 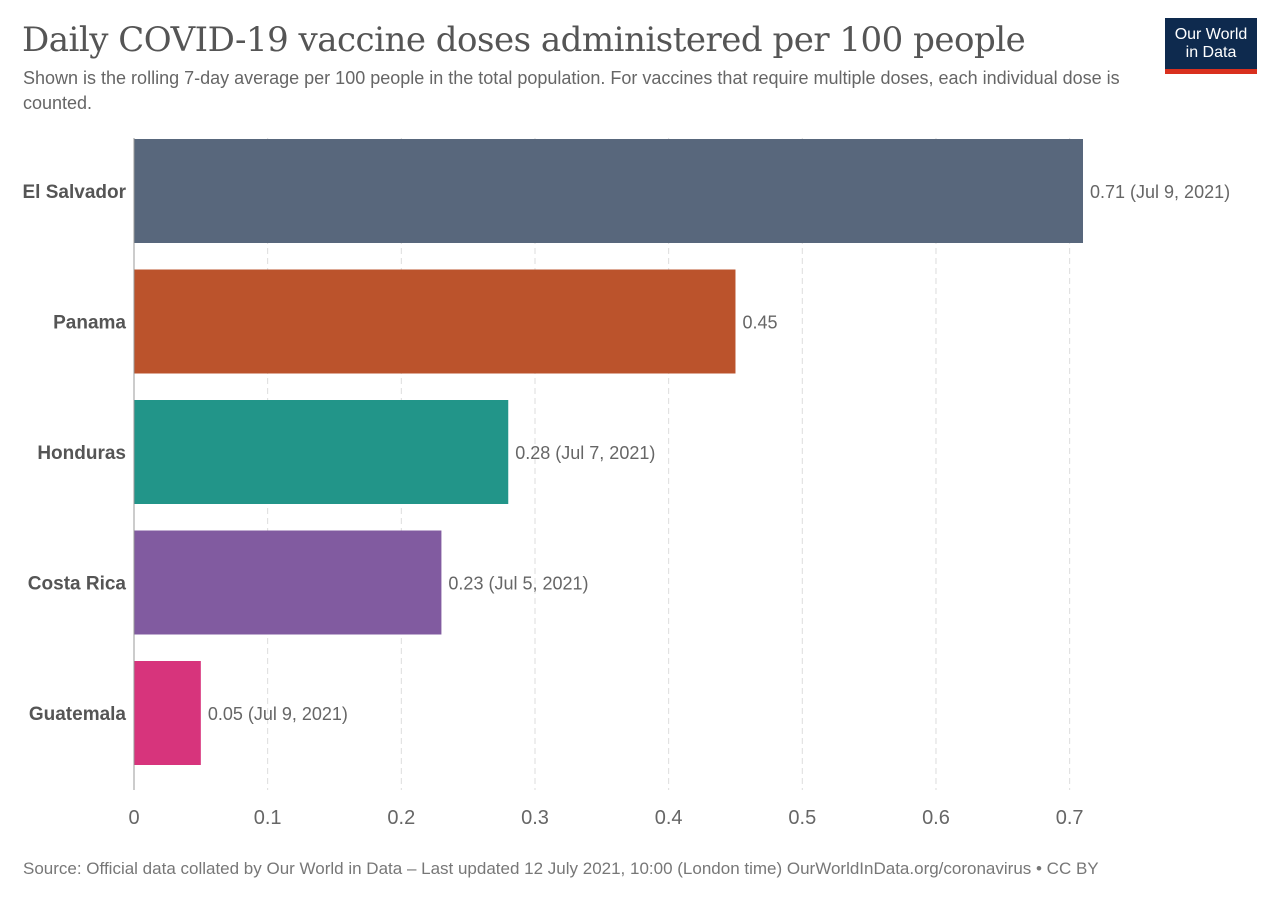 I want to click on category-label: Panama, so click(x=89, y=323).